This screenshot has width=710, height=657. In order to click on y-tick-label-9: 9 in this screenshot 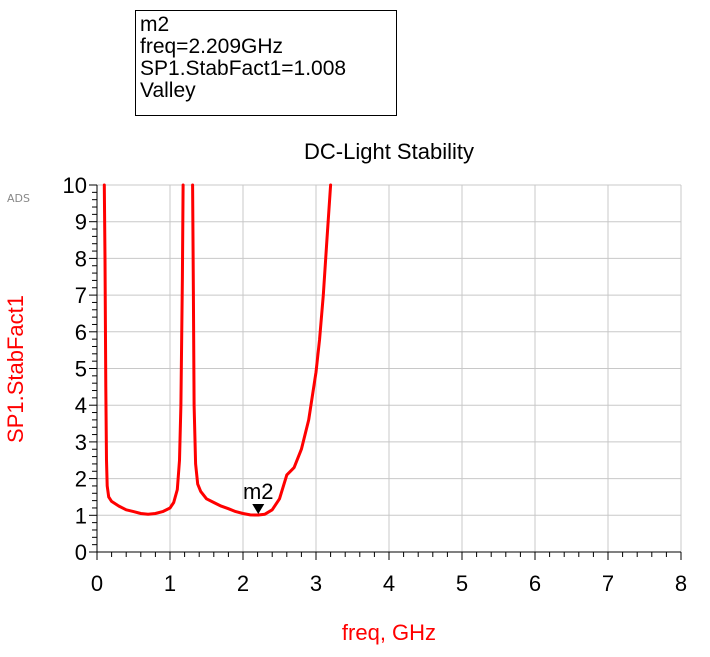, I will do `click(81, 222)`.